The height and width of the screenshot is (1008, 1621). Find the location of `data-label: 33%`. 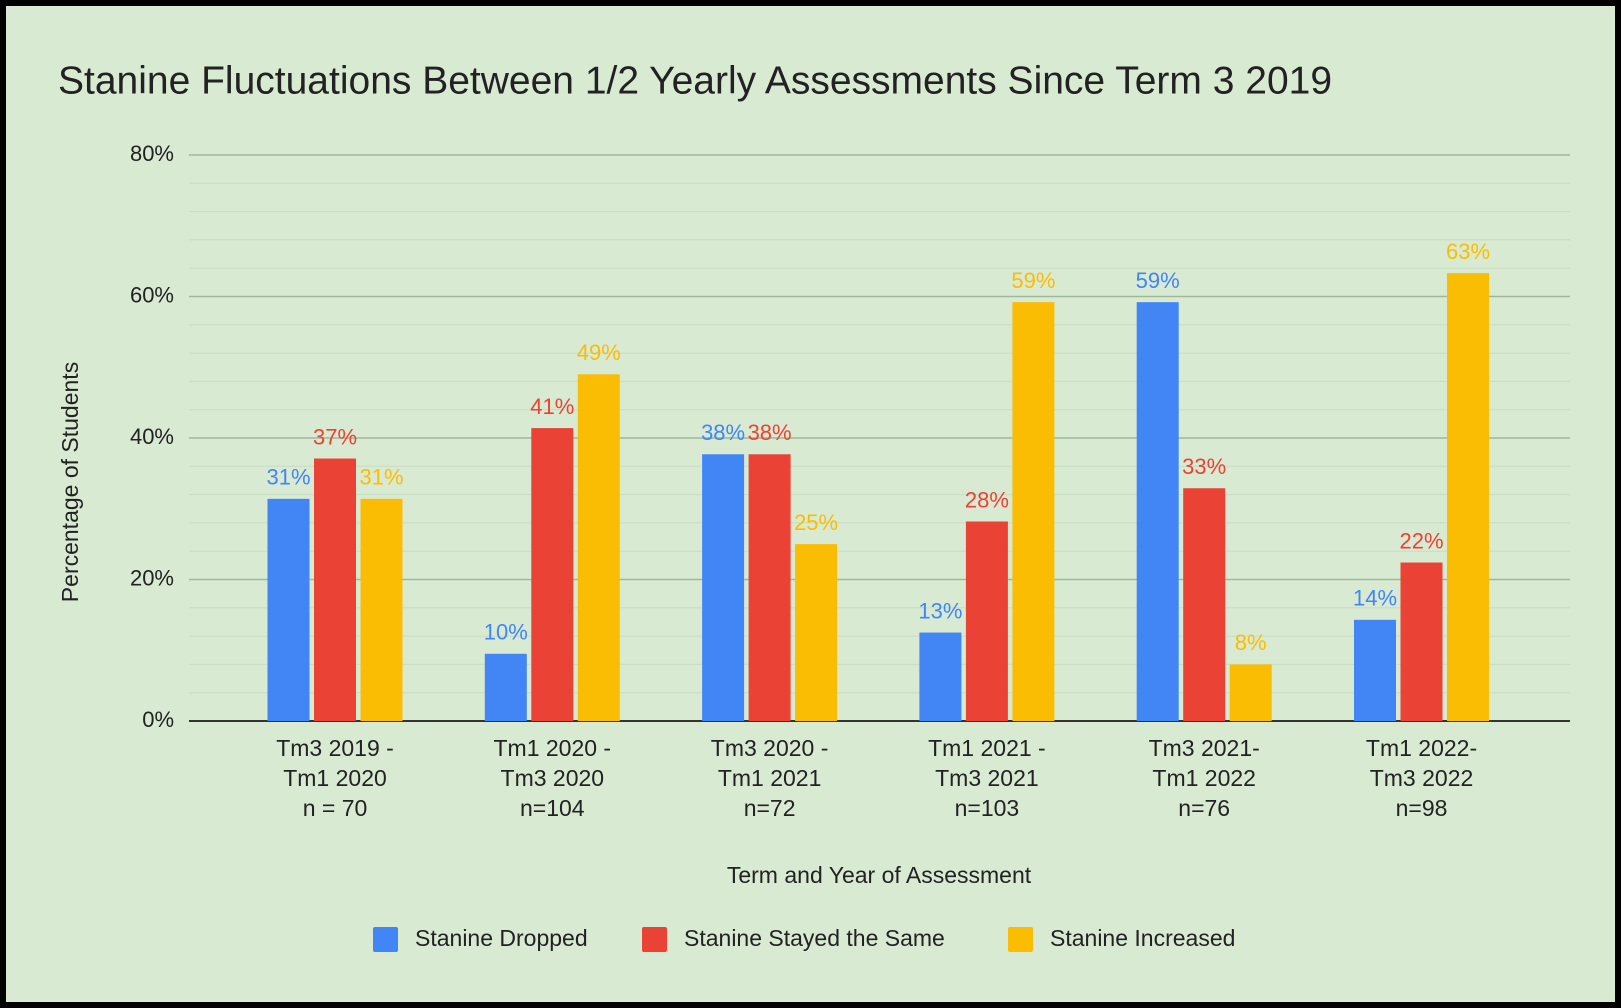

data-label: 33% is located at coordinates (1204, 466).